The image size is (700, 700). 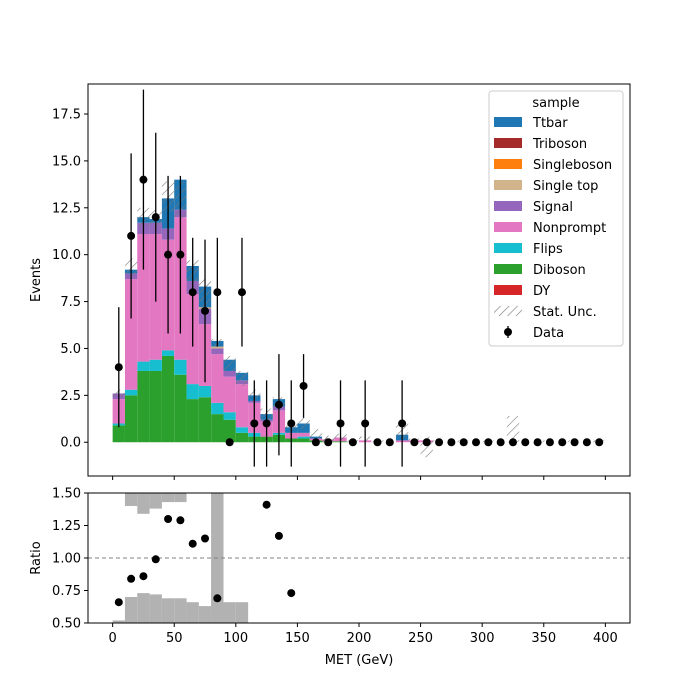 I want to click on bar-single-top, so click(x=217, y=347).